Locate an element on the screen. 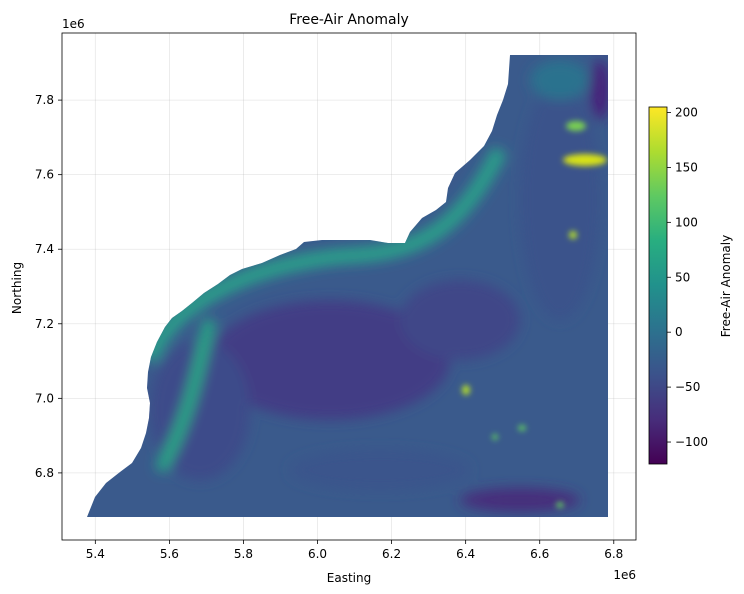 The image size is (744, 594). colorbar-ticks: −100 −50 0 50 100 150 200 is located at coordinates (687, 277).